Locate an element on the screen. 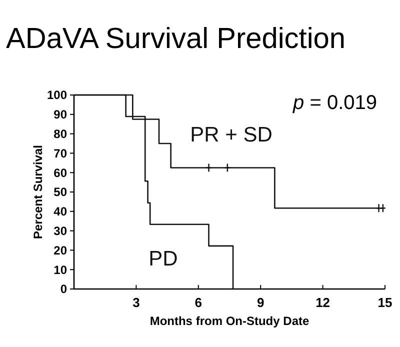  series-label: PR + SD is located at coordinates (231, 135).